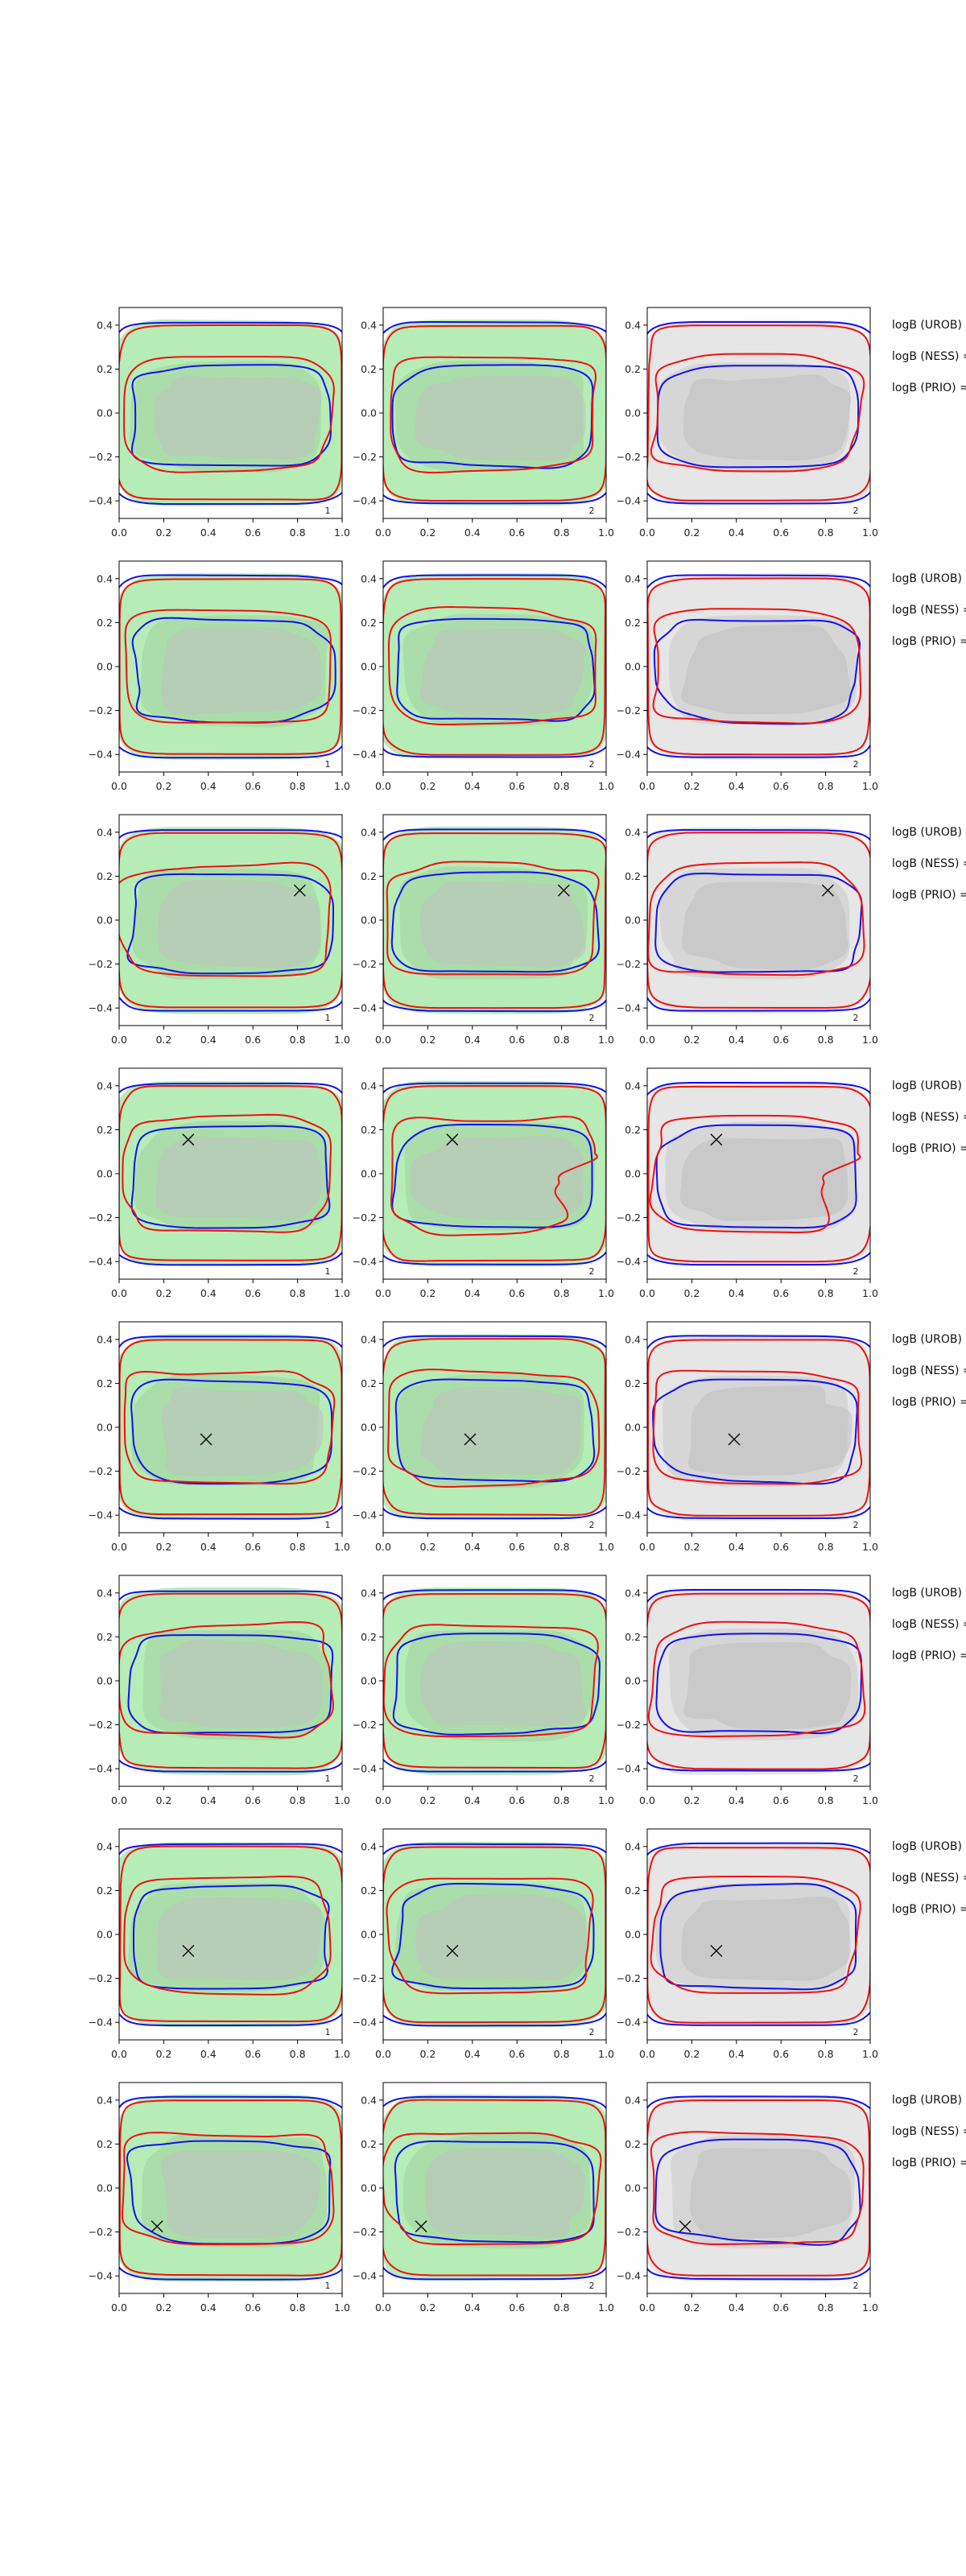 This screenshot has width=966, height=2576. I want to click on x-tick-label: 0.2, so click(163, 786).